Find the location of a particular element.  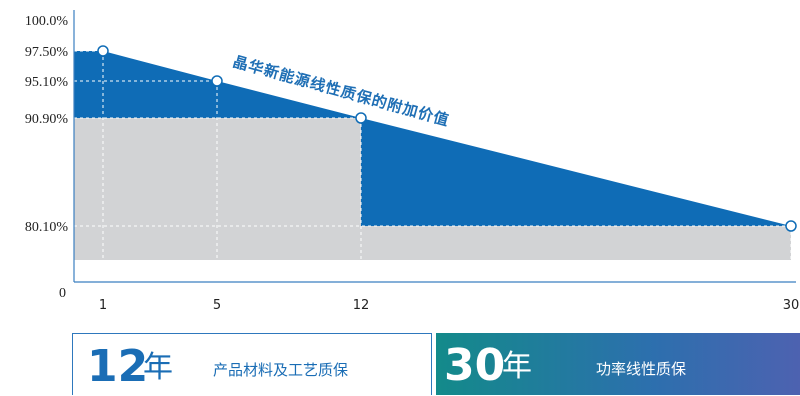

y-tick-label: 100.0% is located at coordinates (47, 21).